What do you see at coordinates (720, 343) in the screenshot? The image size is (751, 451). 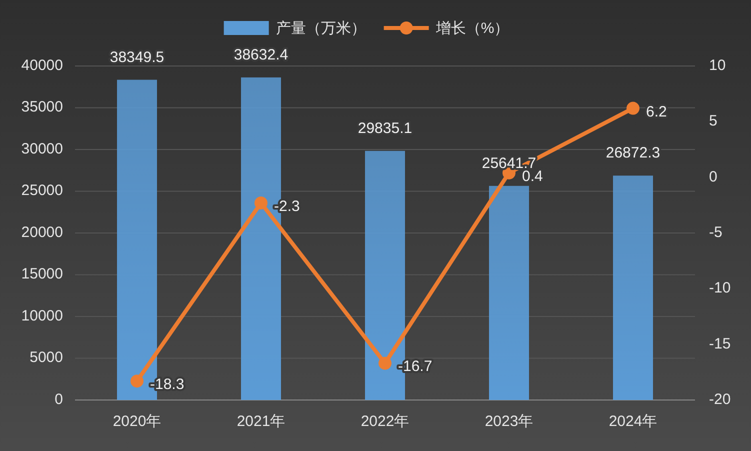 I see `y2-tick-label: -15` at bounding box center [720, 343].